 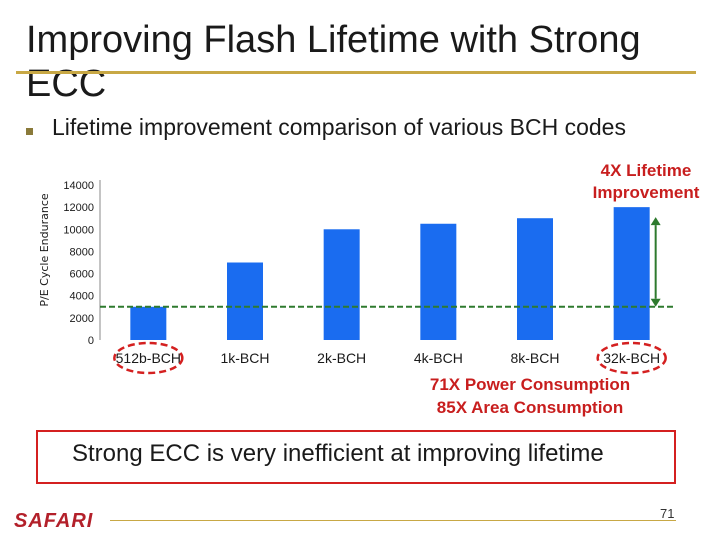 I want to click on annotation-lifetime-line1: 4X Lifetime, so click(x=646, y=170).